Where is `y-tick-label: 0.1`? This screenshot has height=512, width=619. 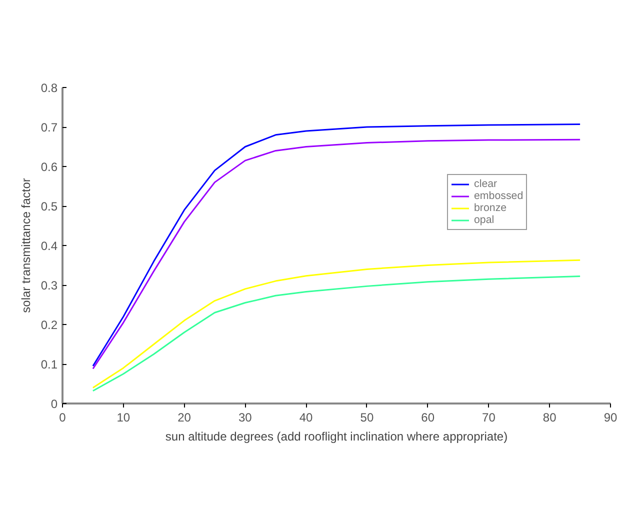
y-tick-label: 0.1 is located at coordinates (49, 365).